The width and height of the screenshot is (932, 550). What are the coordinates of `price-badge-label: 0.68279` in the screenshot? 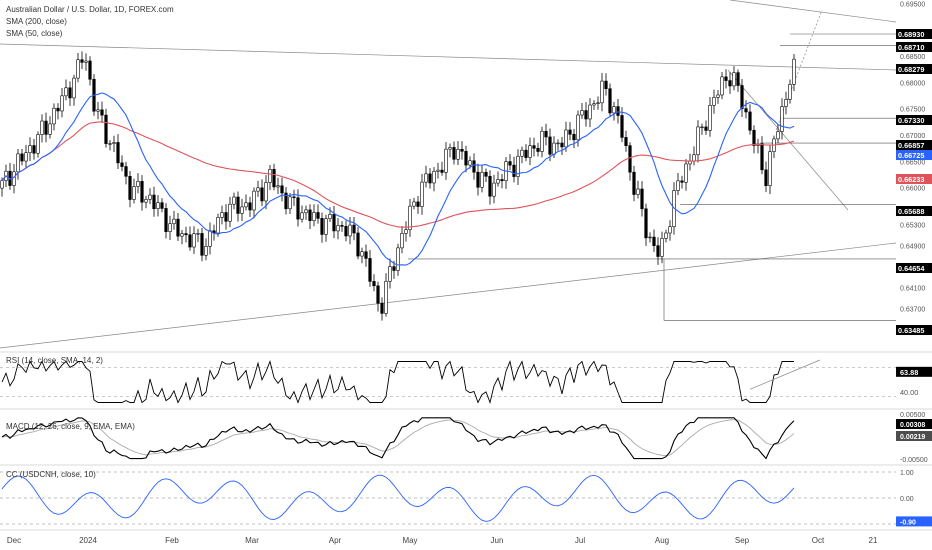 It's located at (911, 69).